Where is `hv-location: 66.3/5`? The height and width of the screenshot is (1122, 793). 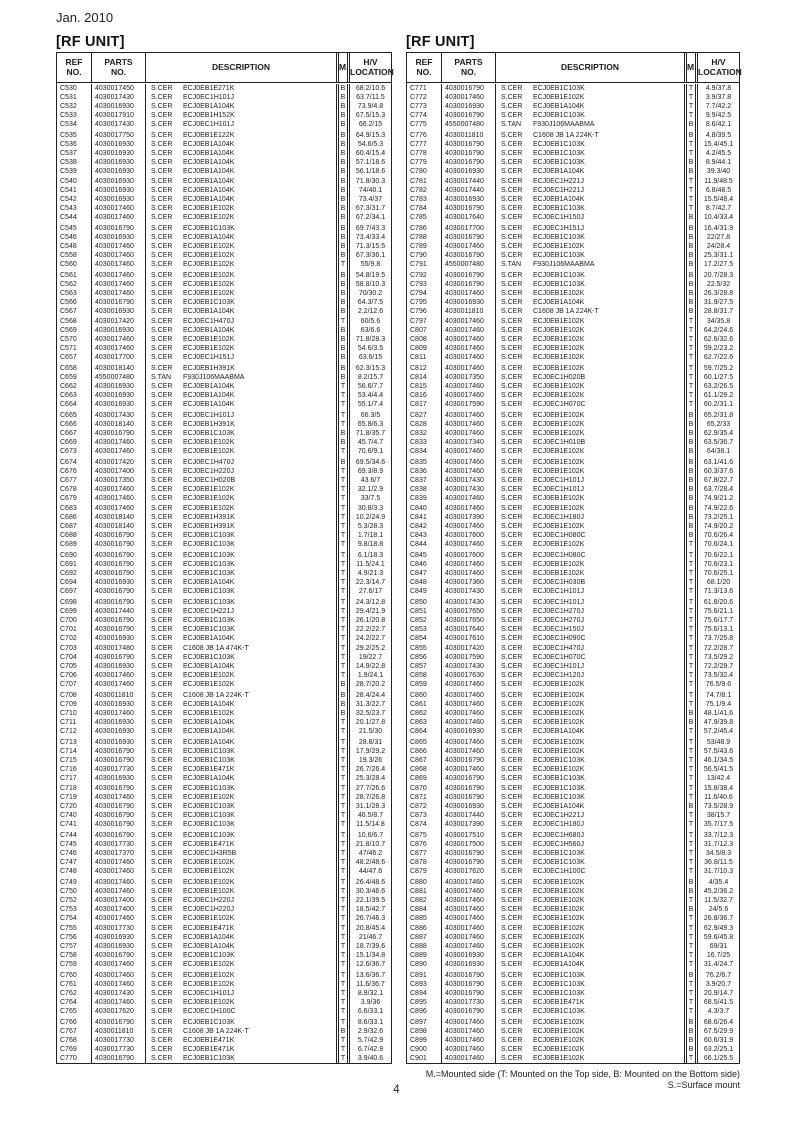
hv-location: 66.3/5 is located at coordinates (370, 415).